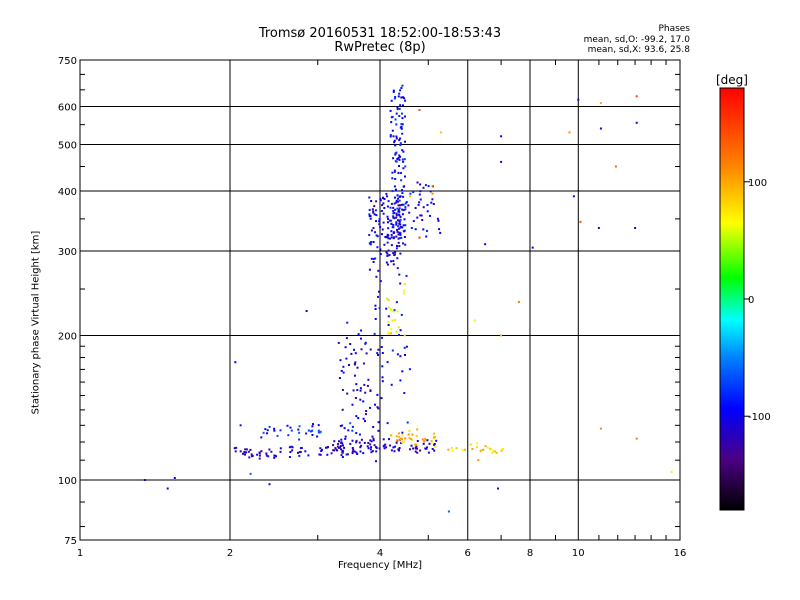 The image size is (800, 600). I want to click on y-tick-label: 500, so click(67, 146).